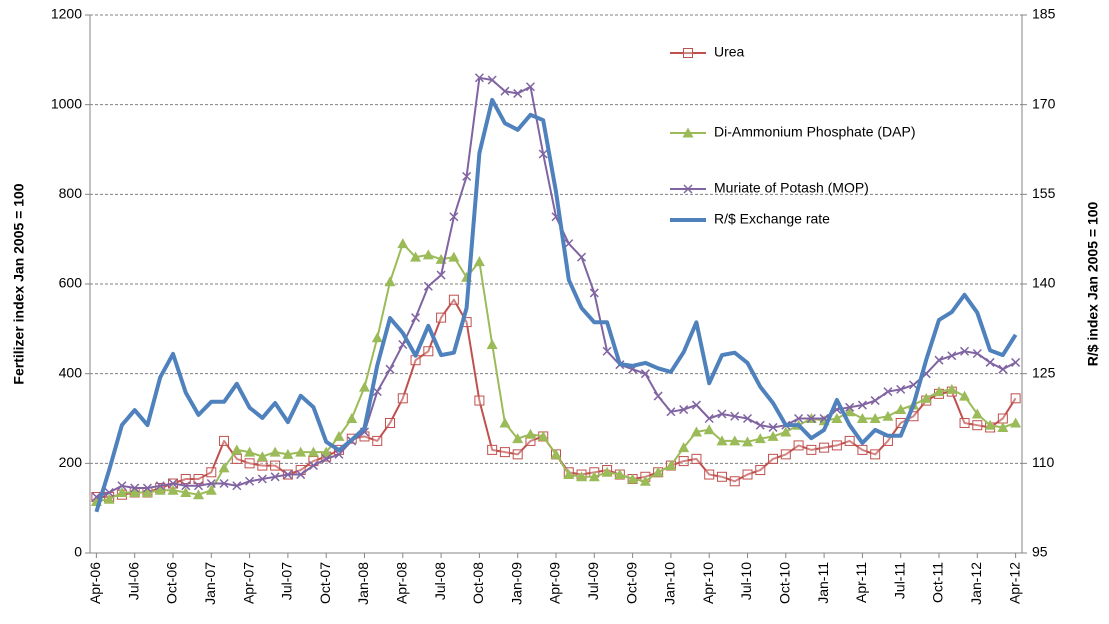  What do you see at coordinates (78, 552) in the screenshot?
I see `y-tick-label: 0` at bounding box center [78, 552].